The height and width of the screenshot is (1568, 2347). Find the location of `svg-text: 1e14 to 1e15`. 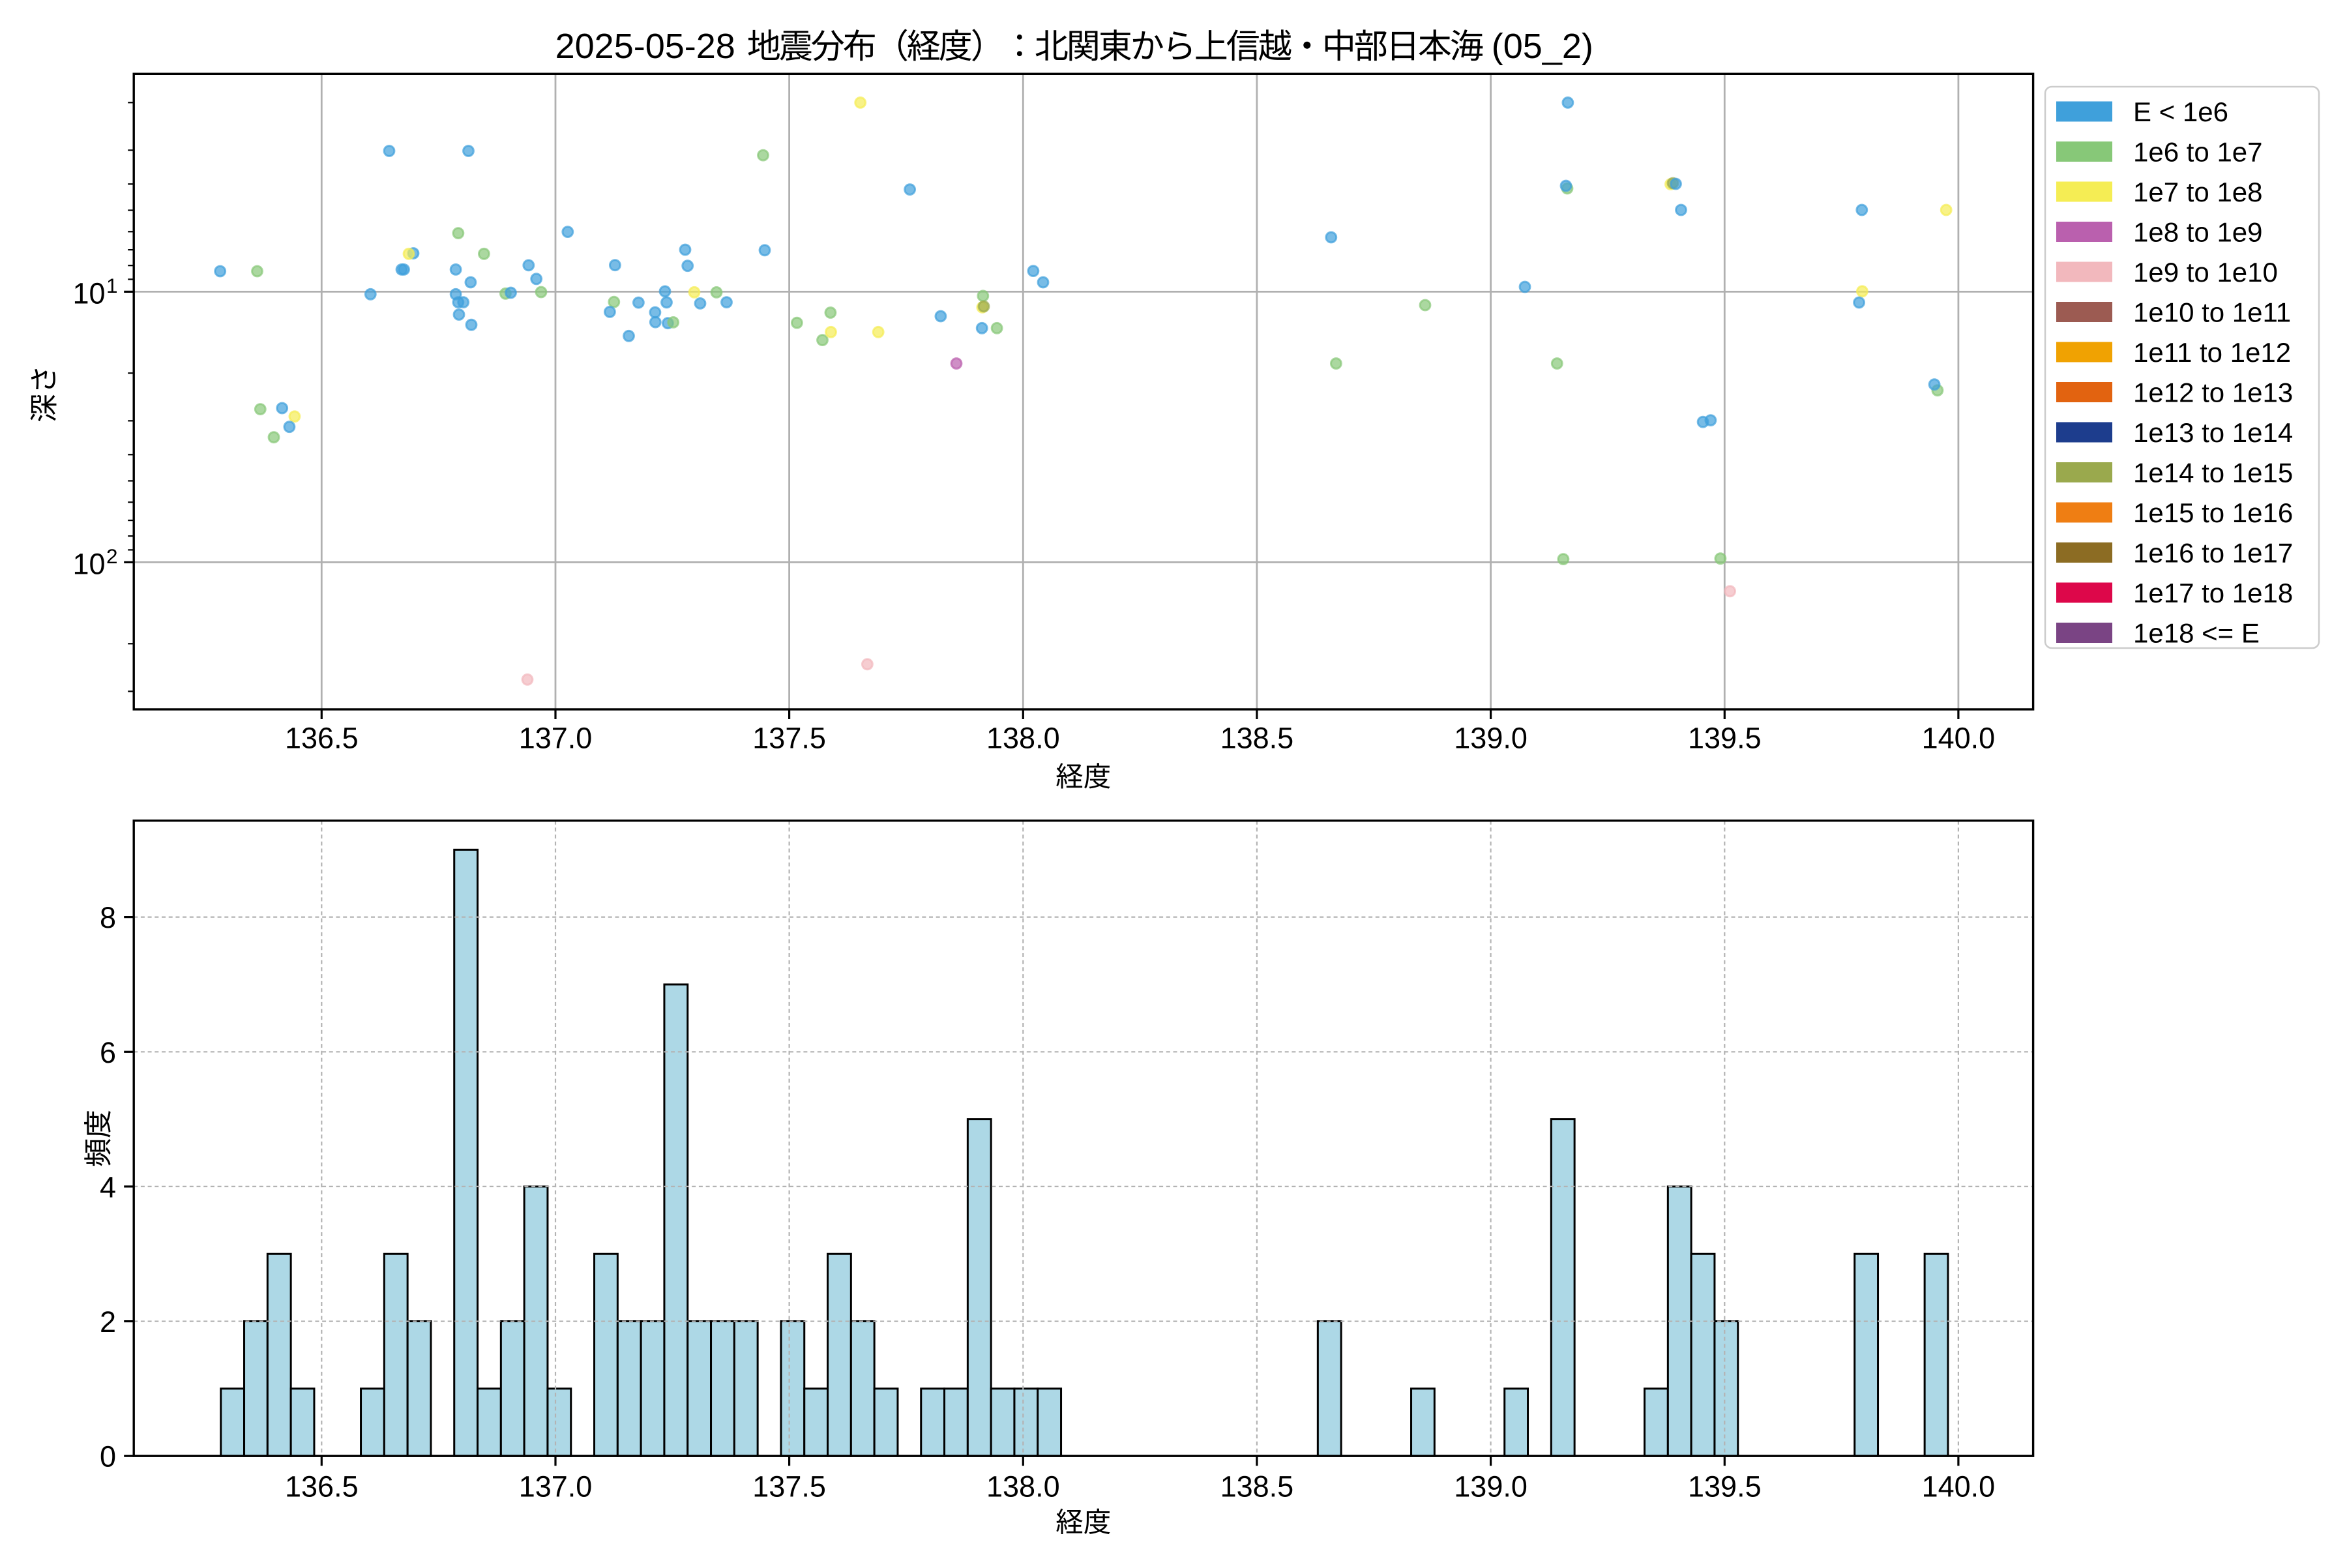

svg-text: 1e14 to 1e15 is located at coordinates (2213, 473).